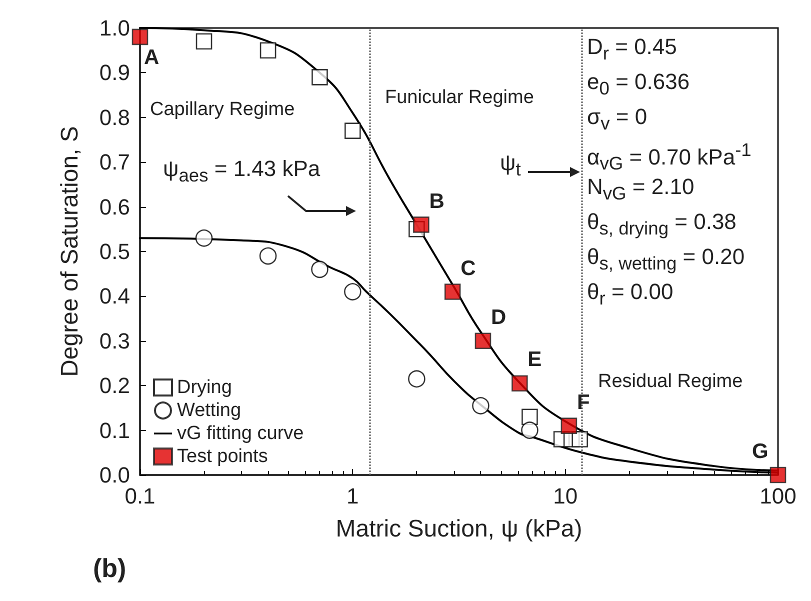  What do you see at coordinates (241, 171) in the screenshot?
I see `annotation: ψ$_{aes}$ = 1.43 kPa` at bounding box center [241, 171].